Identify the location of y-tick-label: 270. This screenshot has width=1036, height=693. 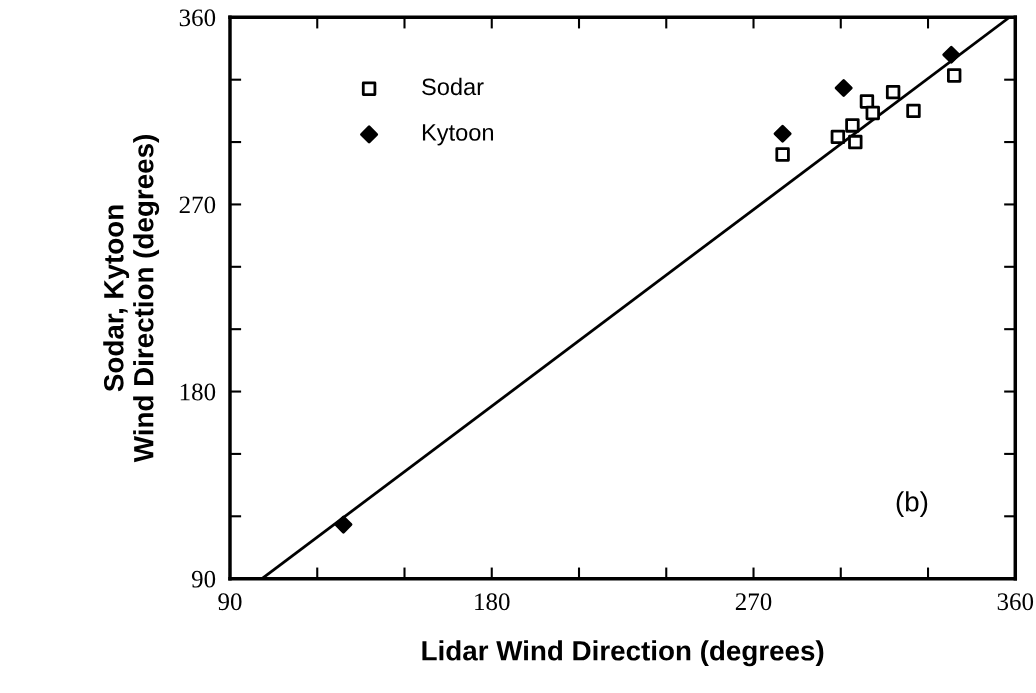
(197, 205).